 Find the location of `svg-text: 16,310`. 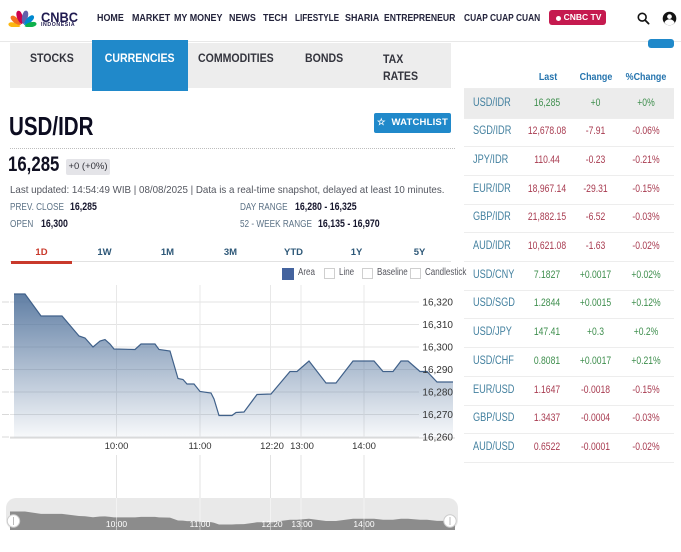

svg-text: 16,310 is located at coordinates (437, 325).